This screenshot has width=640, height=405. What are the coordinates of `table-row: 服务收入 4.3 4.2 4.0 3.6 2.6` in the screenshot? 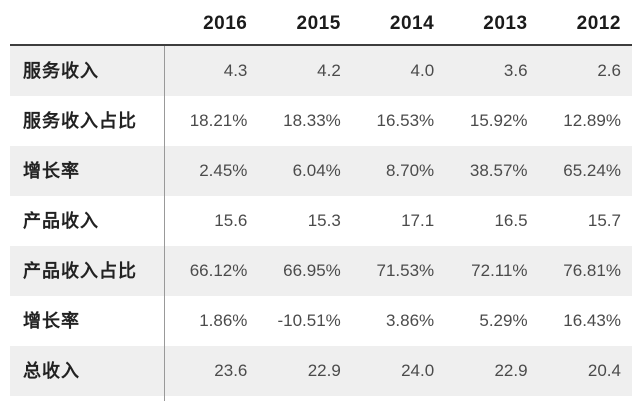 It's located at (321, 71).